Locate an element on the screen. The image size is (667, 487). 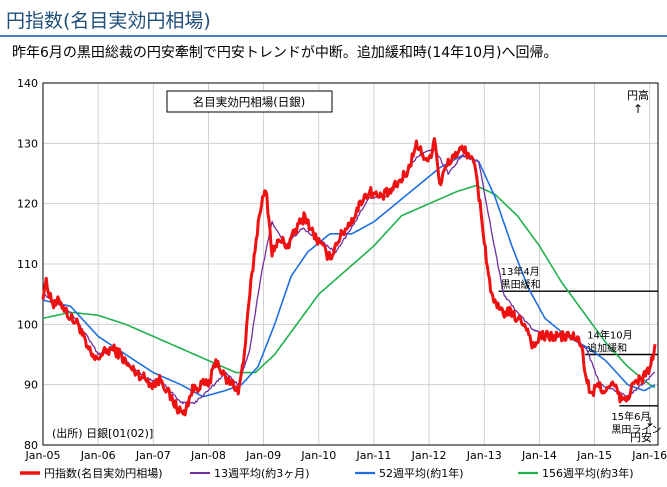
annotation-label: 13年4月 is located at coordinates (520, 271).